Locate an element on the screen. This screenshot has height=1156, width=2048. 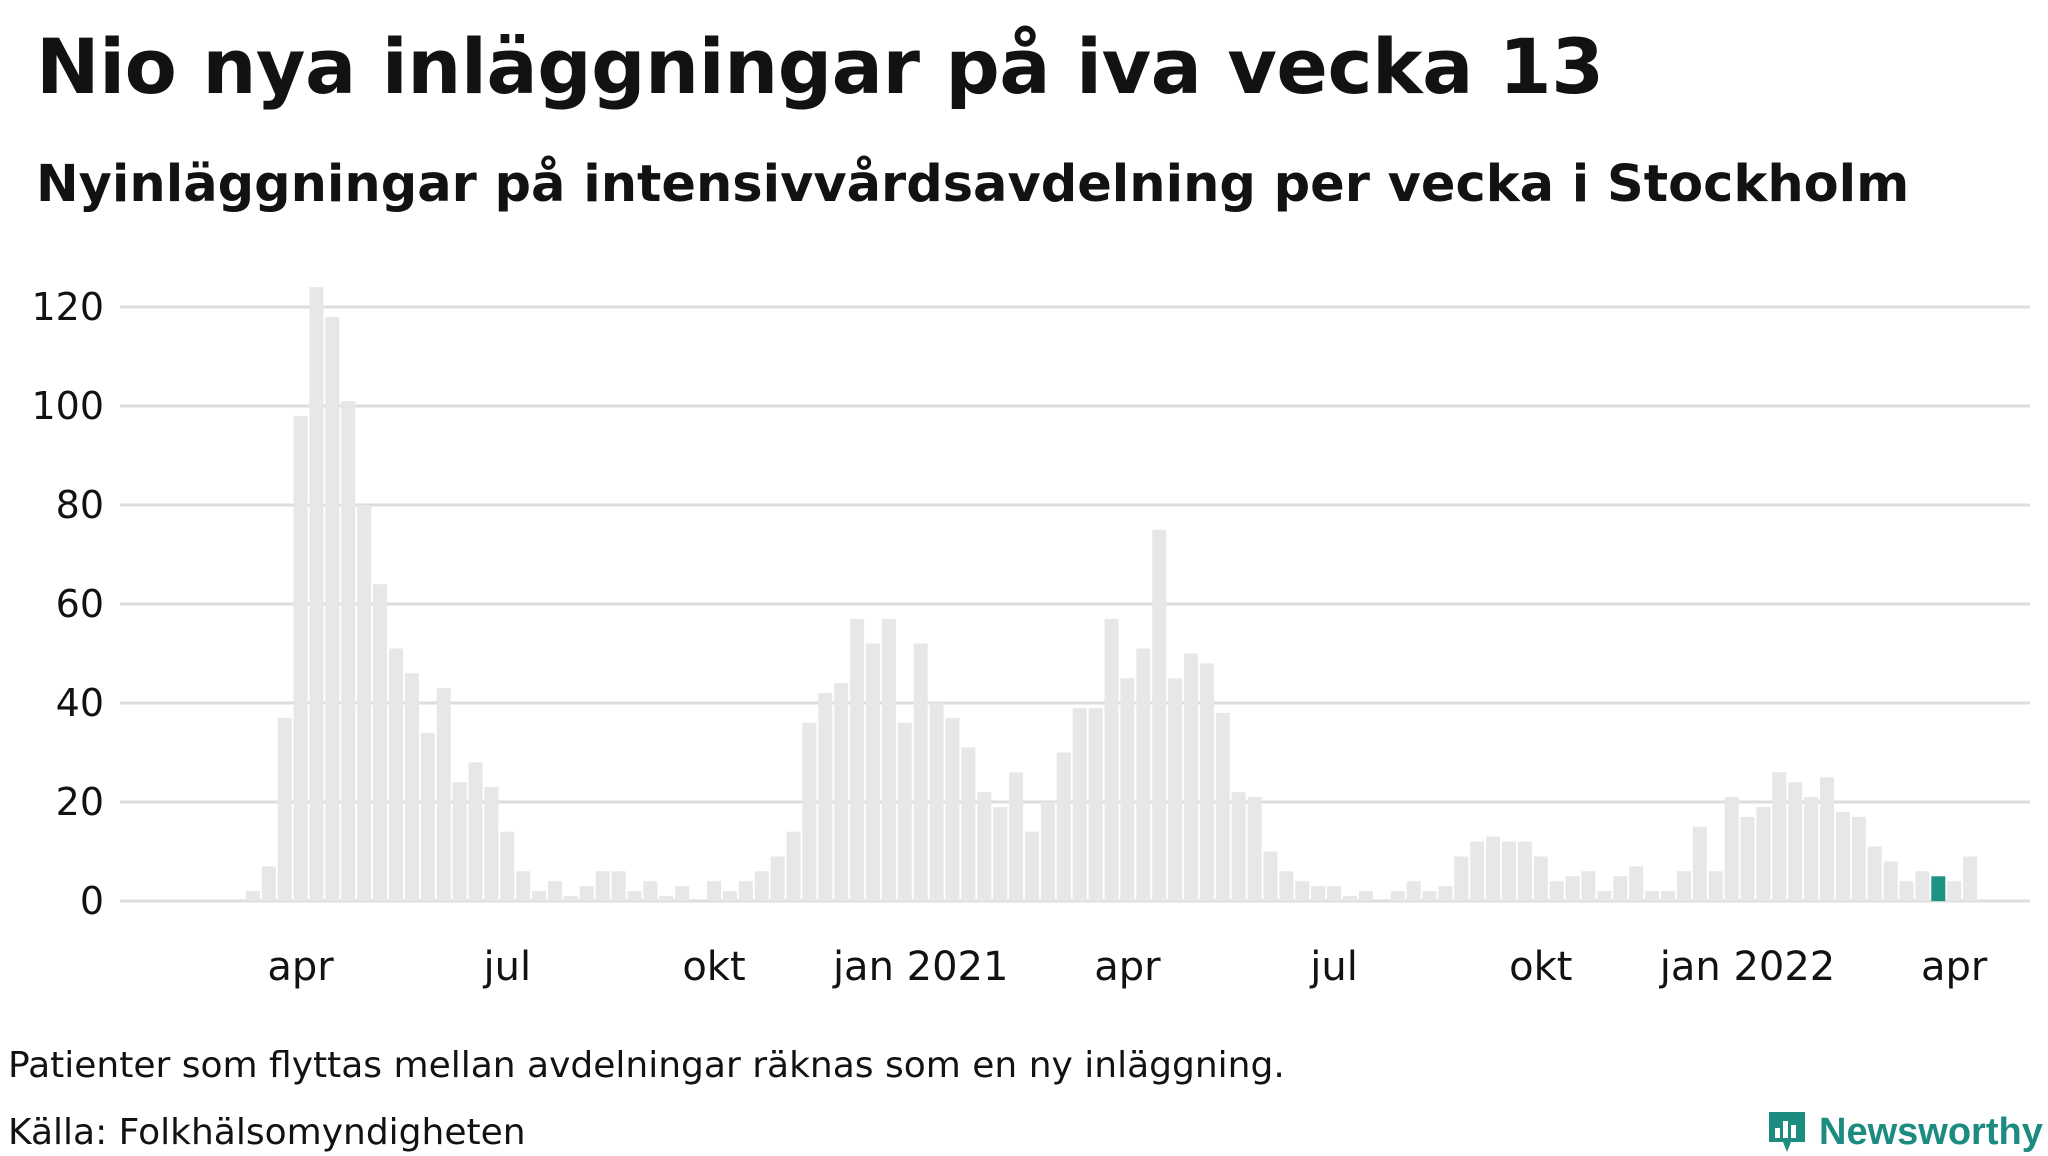
x-tick-label: jan 2022 is located at coordinates (1747, 967).